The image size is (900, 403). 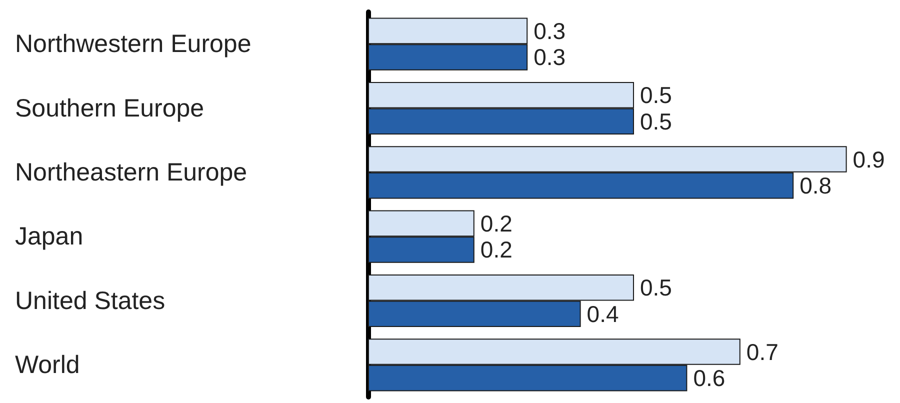 I want to click on data-label: 0.8, so click(x=816, y=185).